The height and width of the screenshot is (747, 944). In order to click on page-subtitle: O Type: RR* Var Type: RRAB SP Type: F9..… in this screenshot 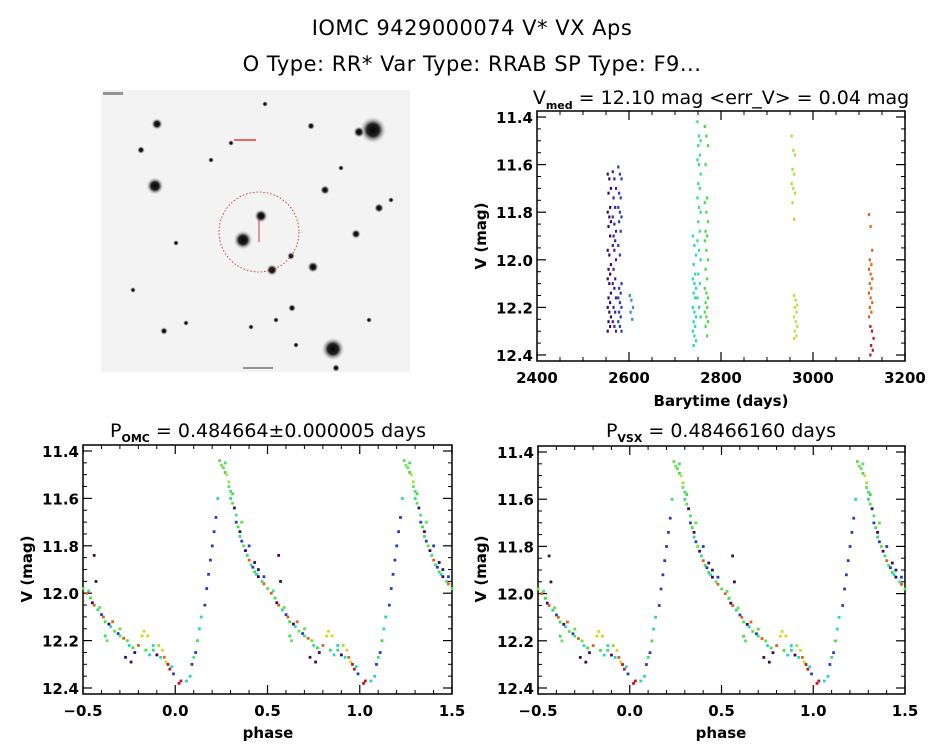, I will do `click(472, 64)`.